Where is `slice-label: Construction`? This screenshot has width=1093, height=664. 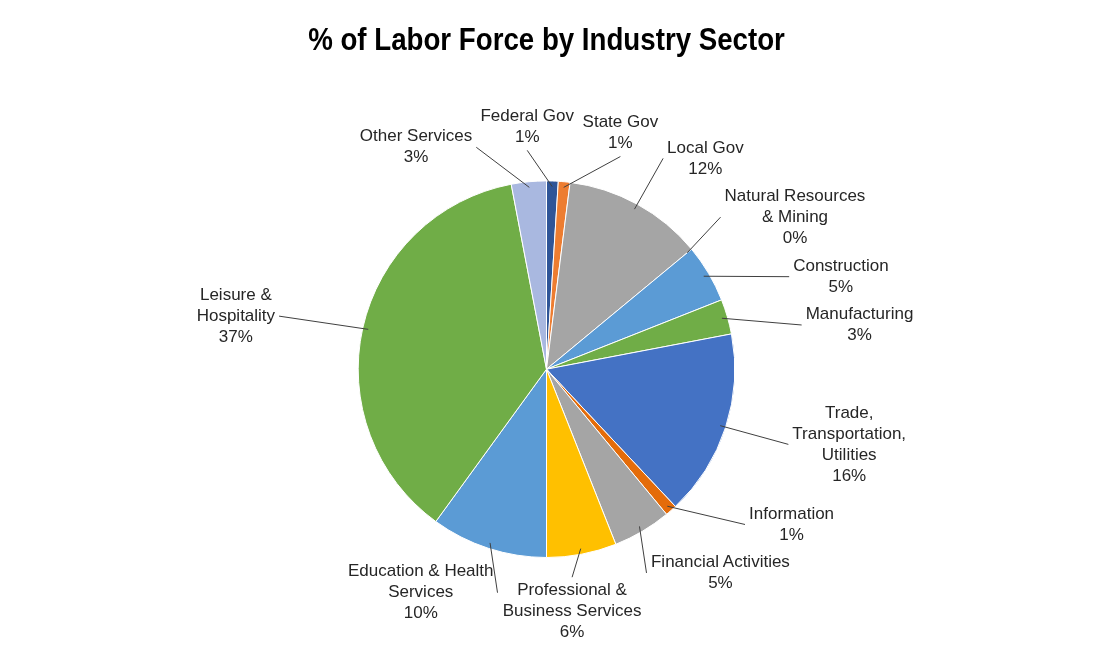 slice-label: Construction is located at coordinates (841, 265).